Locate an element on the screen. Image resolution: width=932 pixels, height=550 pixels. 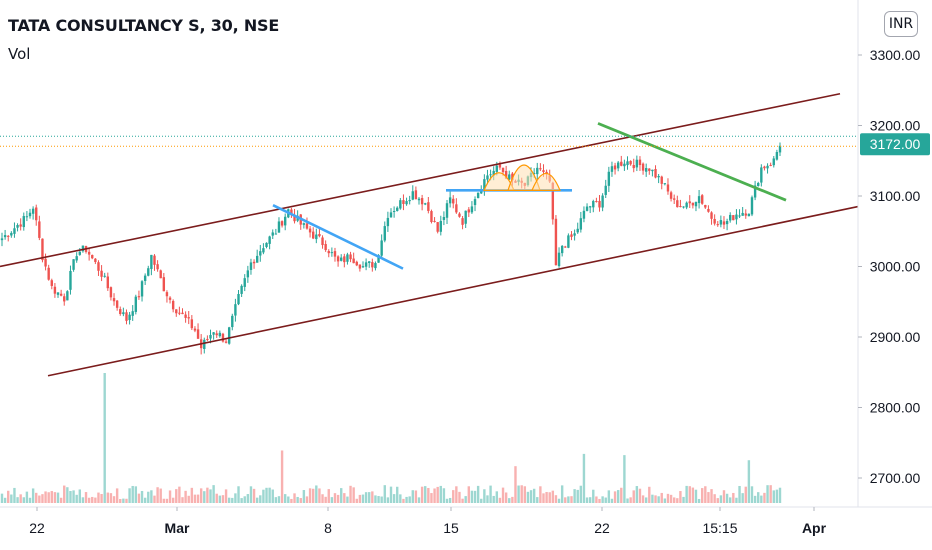
y-tick-label: 3200.00 is located at coordinates (895, 126).